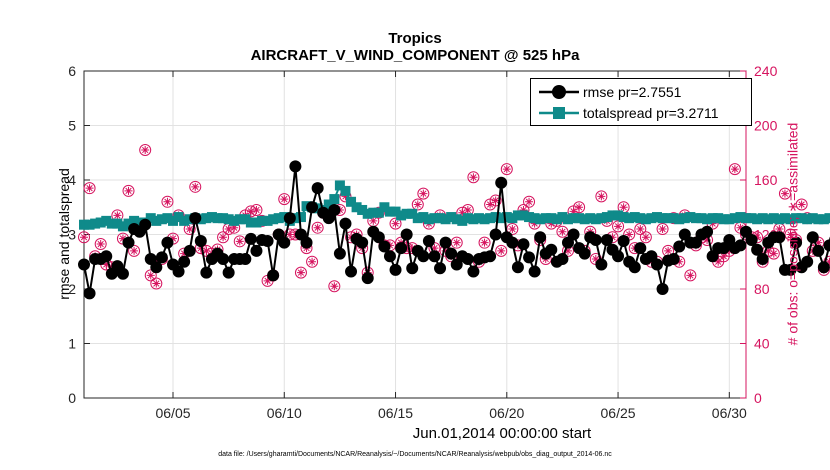 The width and height of the screenshot is (830, 470). What do you see at coordinates (618, 413) in the screenshot?
I see `x-tick-label: 06/25` at bounding box center [618, 413].